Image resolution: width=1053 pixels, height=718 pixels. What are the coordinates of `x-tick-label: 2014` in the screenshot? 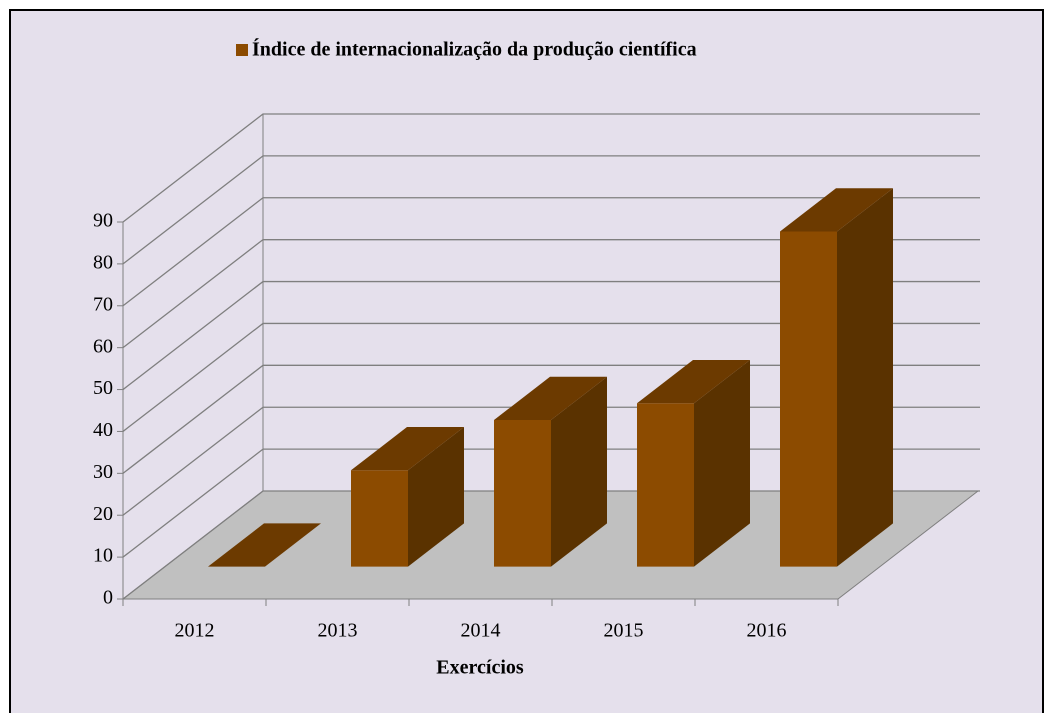 It's located at (481, 631).